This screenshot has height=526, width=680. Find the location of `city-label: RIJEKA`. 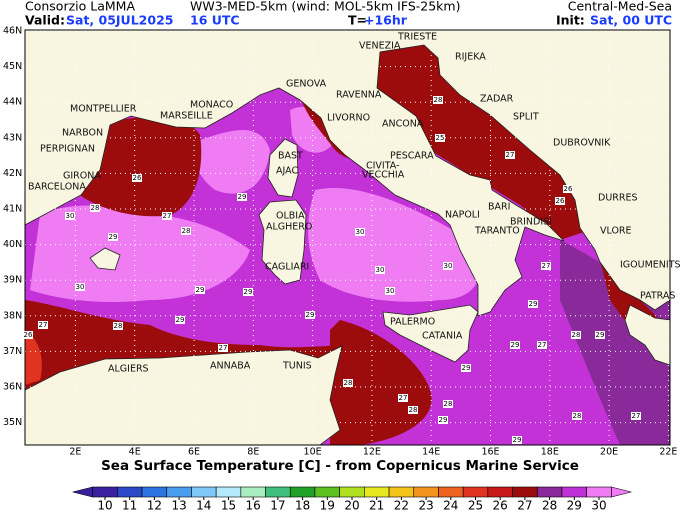

city-label: RIJEKA is located at coordinates (470, 57).